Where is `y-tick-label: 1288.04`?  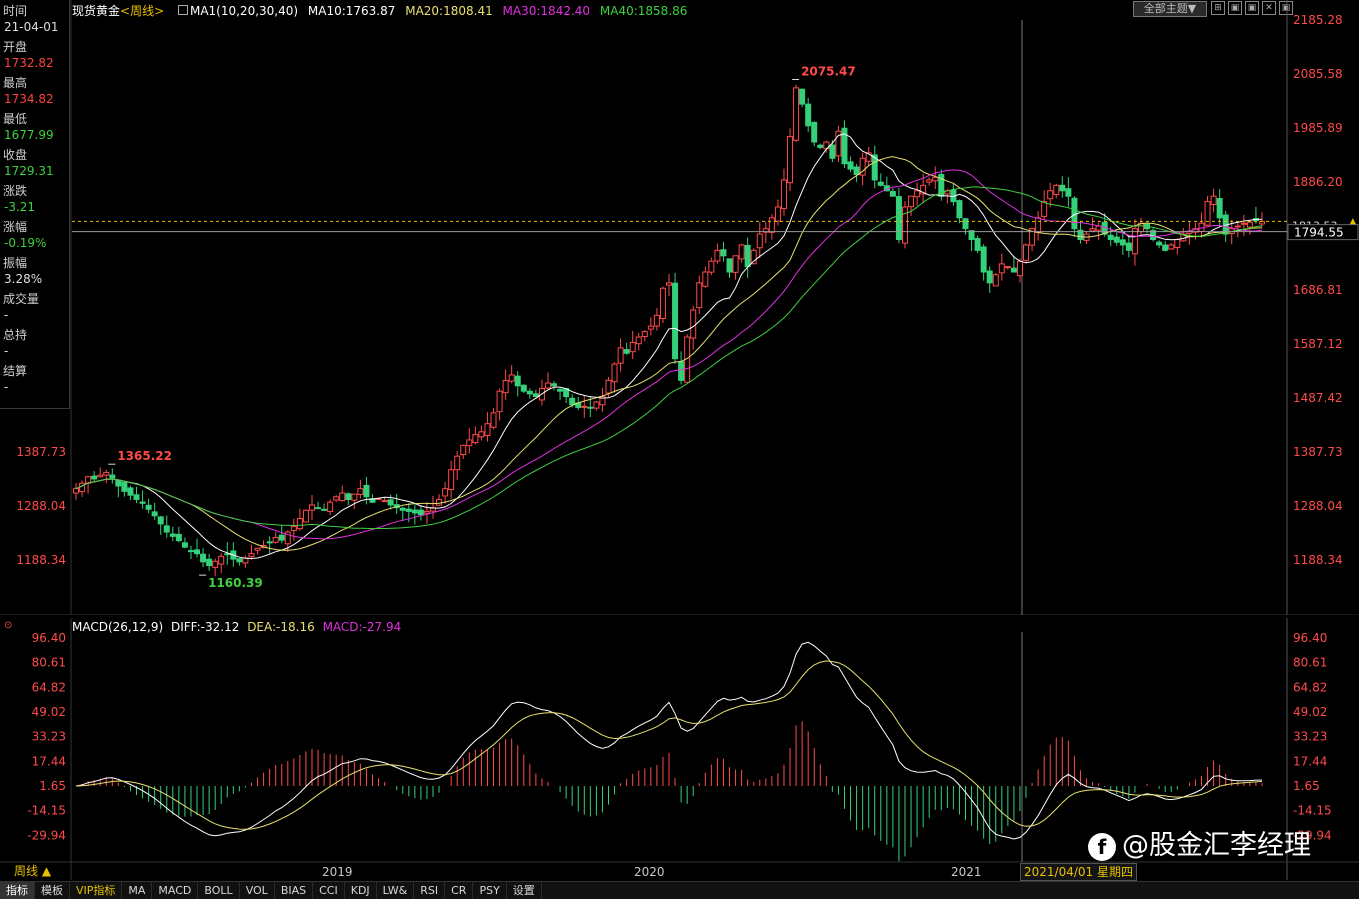 y-tick-label: 1288.04 is located at coordinates (1318, 506).